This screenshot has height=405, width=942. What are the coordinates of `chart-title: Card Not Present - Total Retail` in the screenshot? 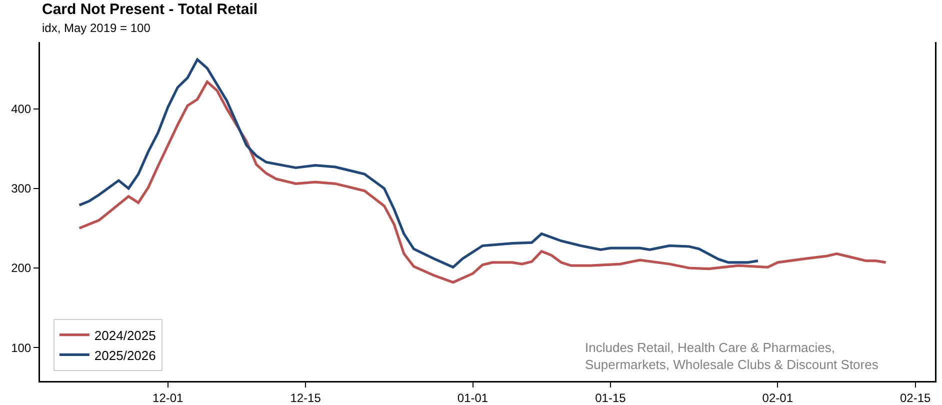 It's located at (150, 9).